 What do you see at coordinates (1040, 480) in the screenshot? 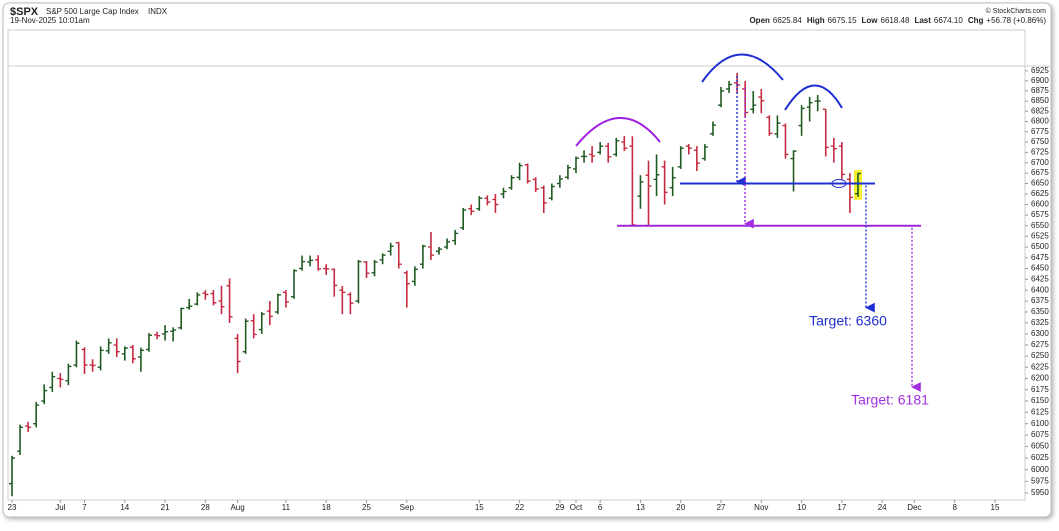
I see `y-tick-label: 5975` at bounding box center [1040, 480].